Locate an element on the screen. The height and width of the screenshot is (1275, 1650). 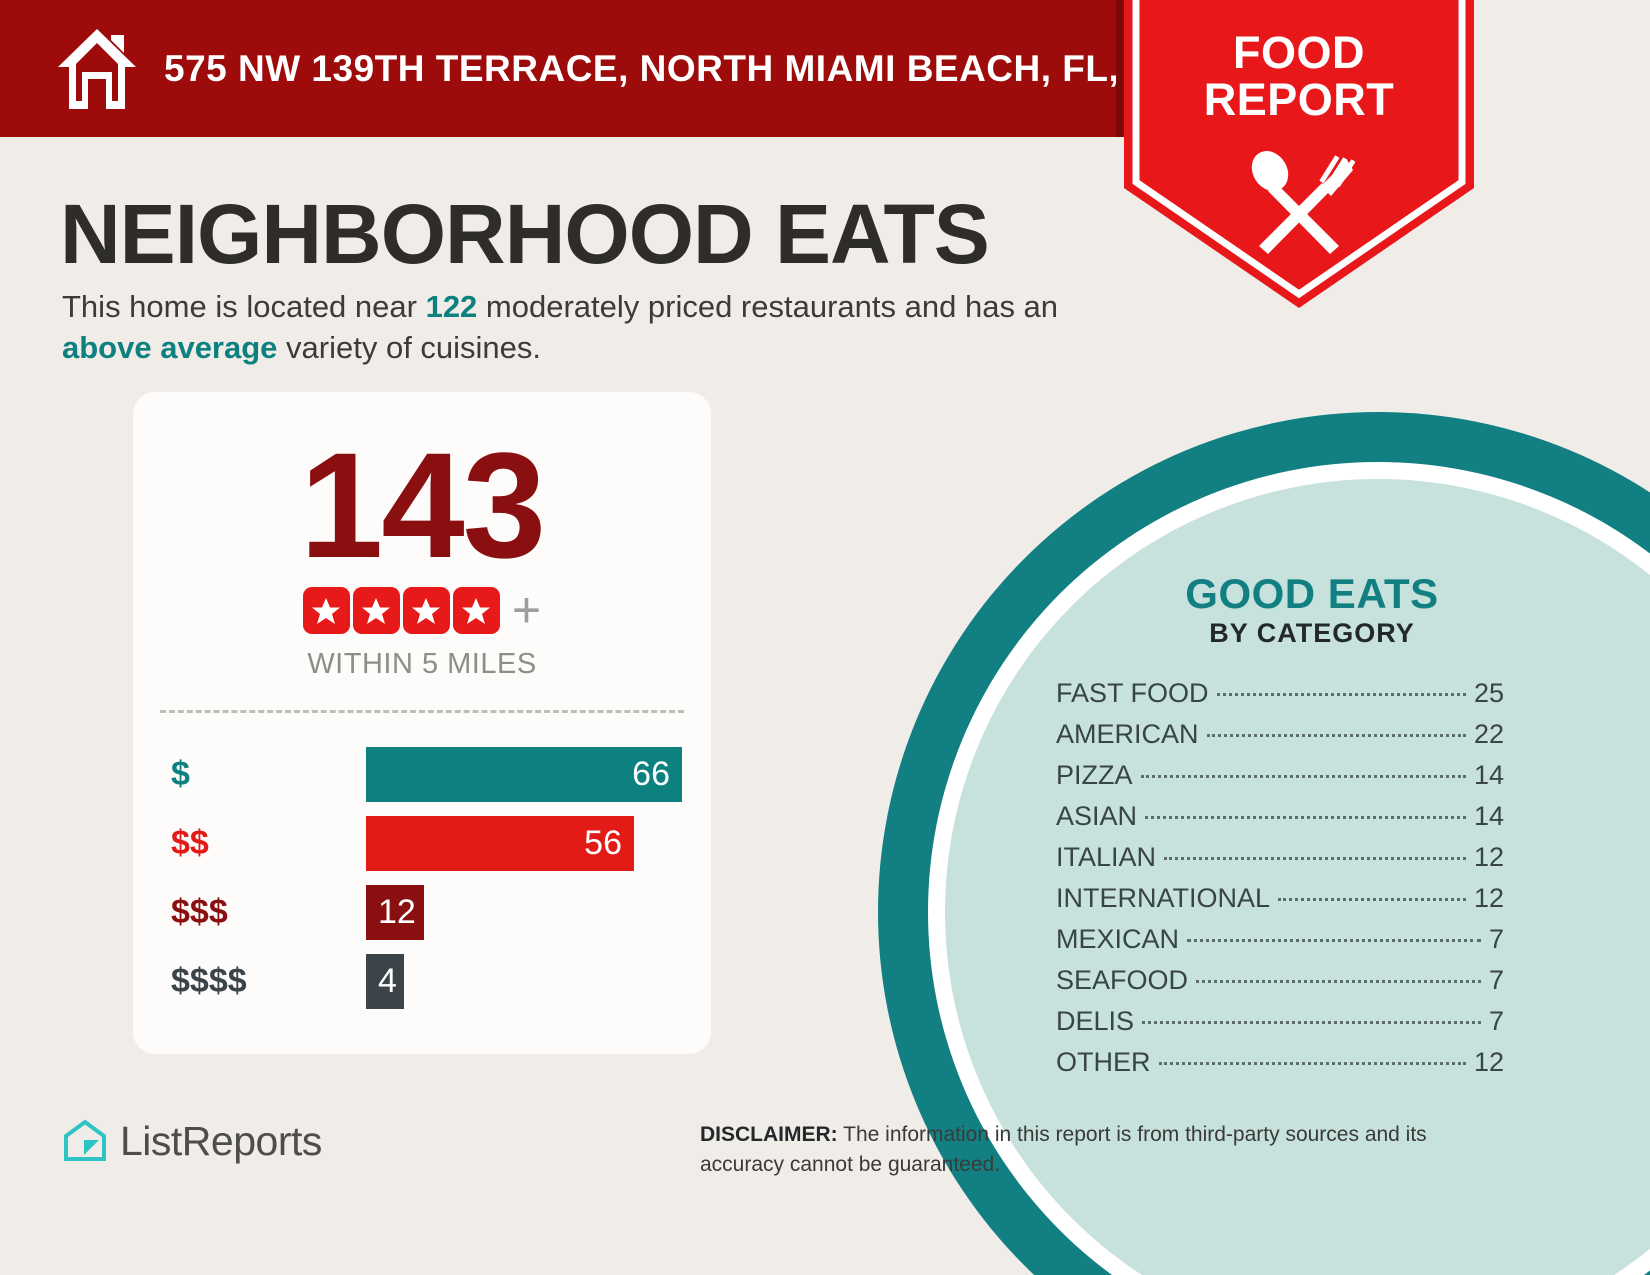
disclaimer-label: DISCLAIMER: is located at coordinates (769, 1134).